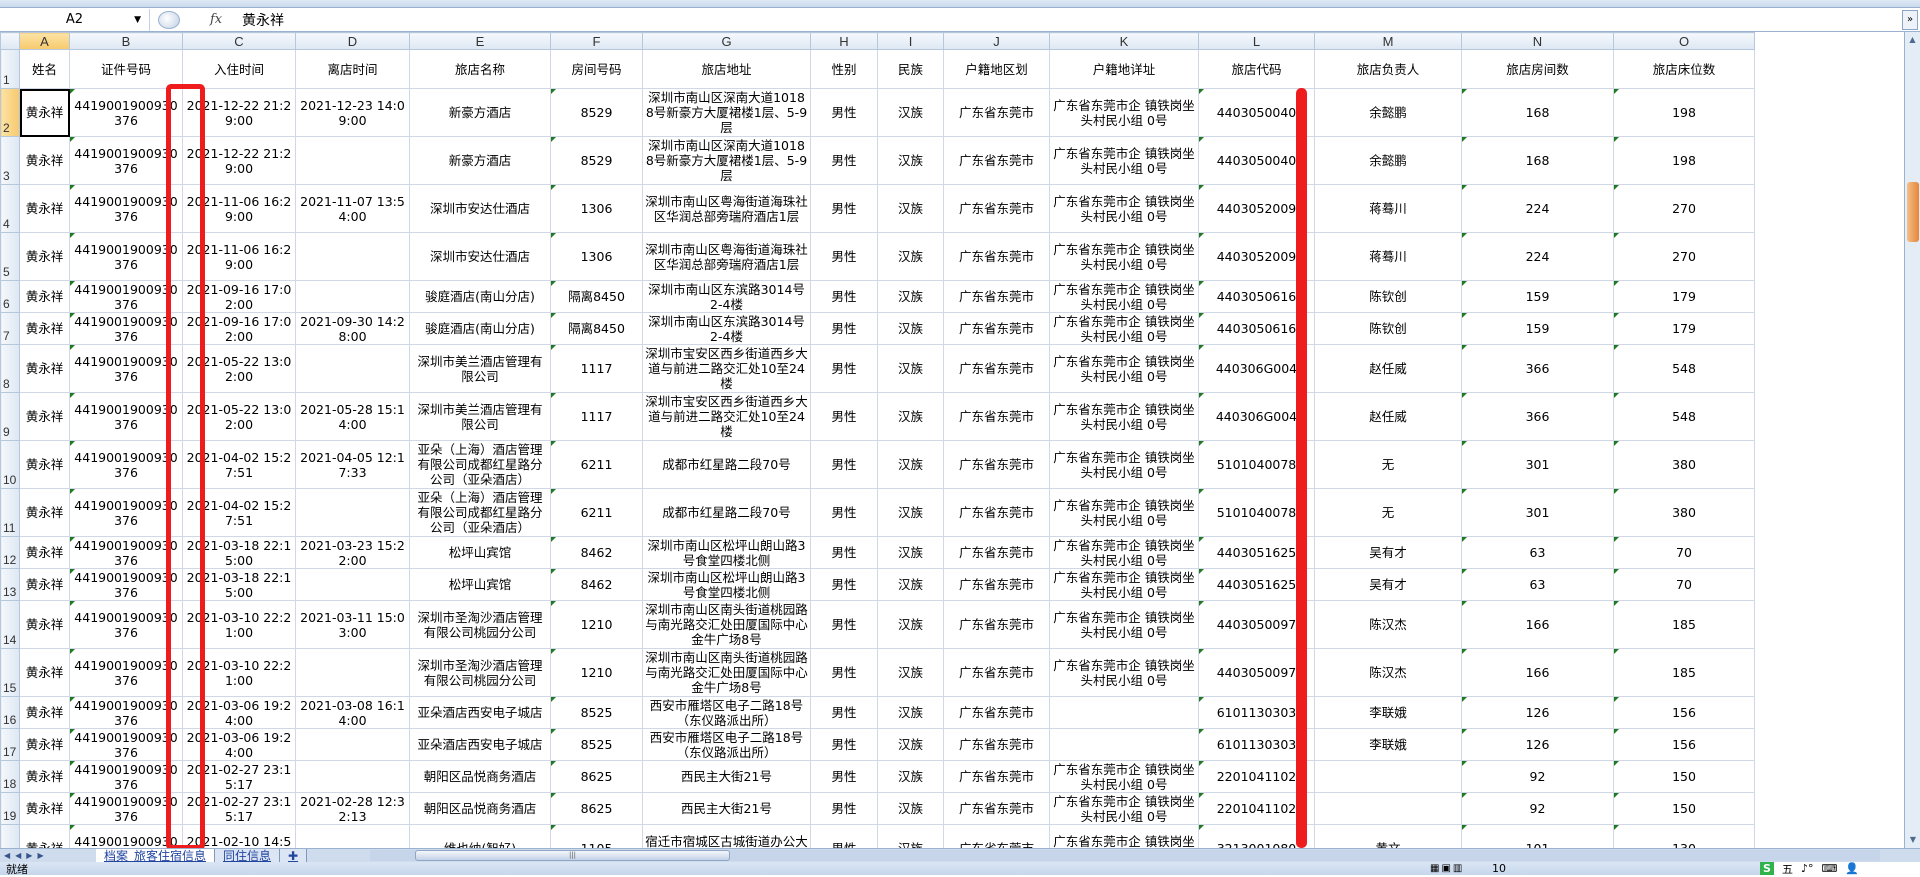 The image size is (1920, 877). I want to click on cell: 1306, so click(596, 256).